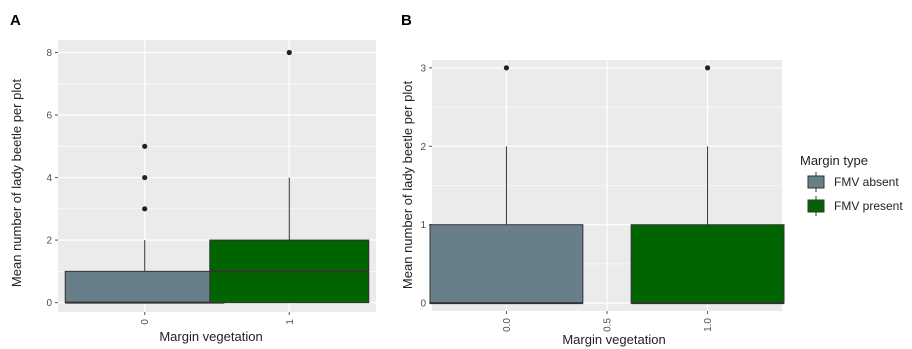 This screenshot has width=912, height=349. What do you see at coordinates (423, 304) in the screenshot?
I see `chart-b-ytick-label: 0` at bounding box center [423, 304].